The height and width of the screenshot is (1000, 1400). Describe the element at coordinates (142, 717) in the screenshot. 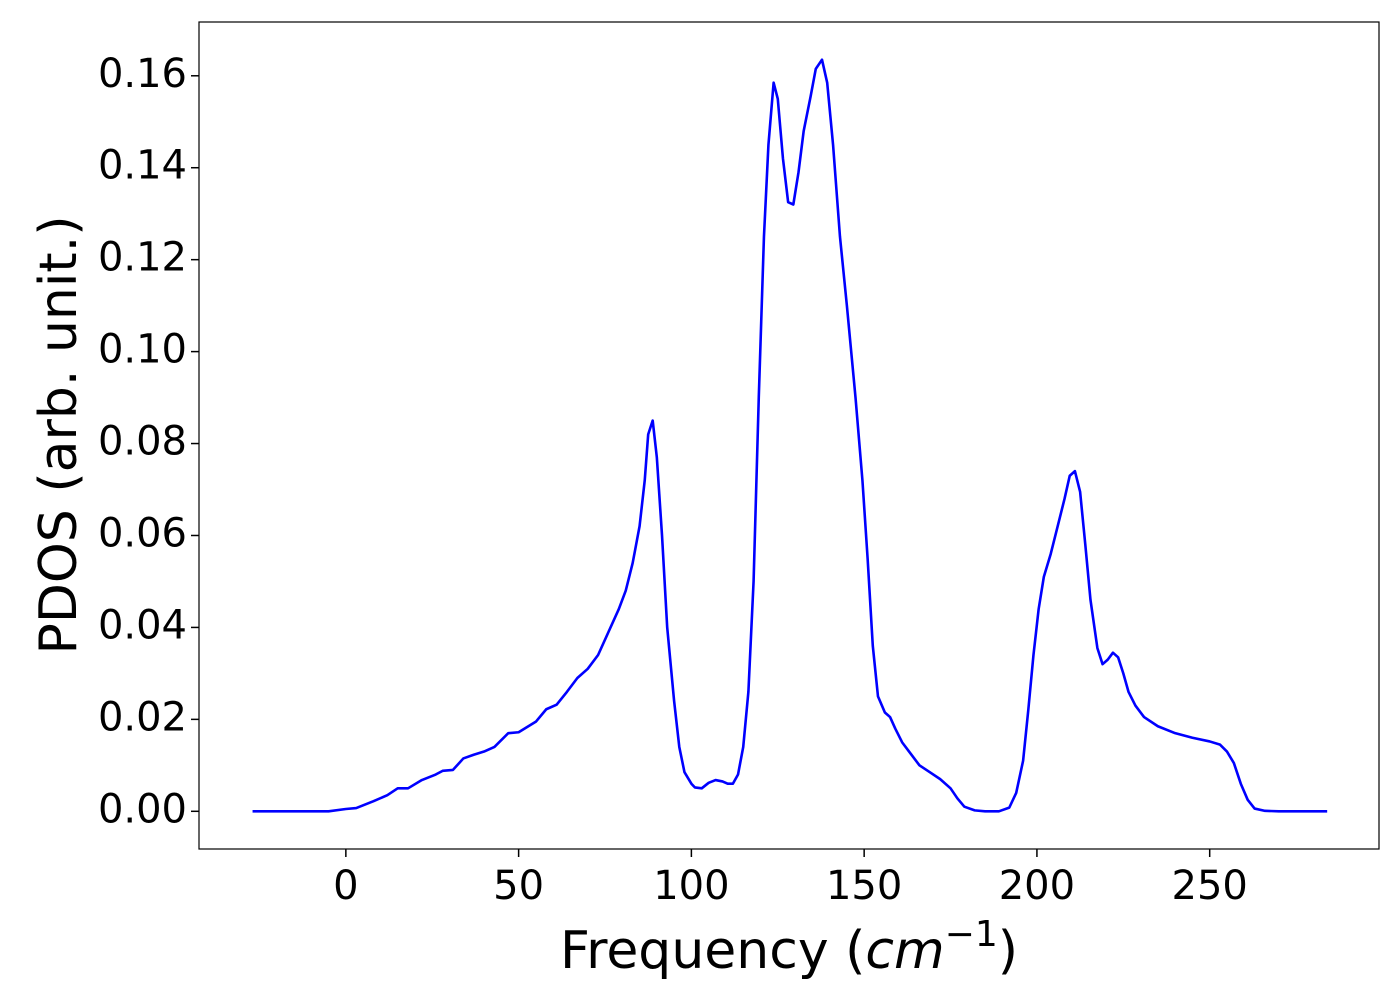

I see `y-tick-label: 0.02` at that location.